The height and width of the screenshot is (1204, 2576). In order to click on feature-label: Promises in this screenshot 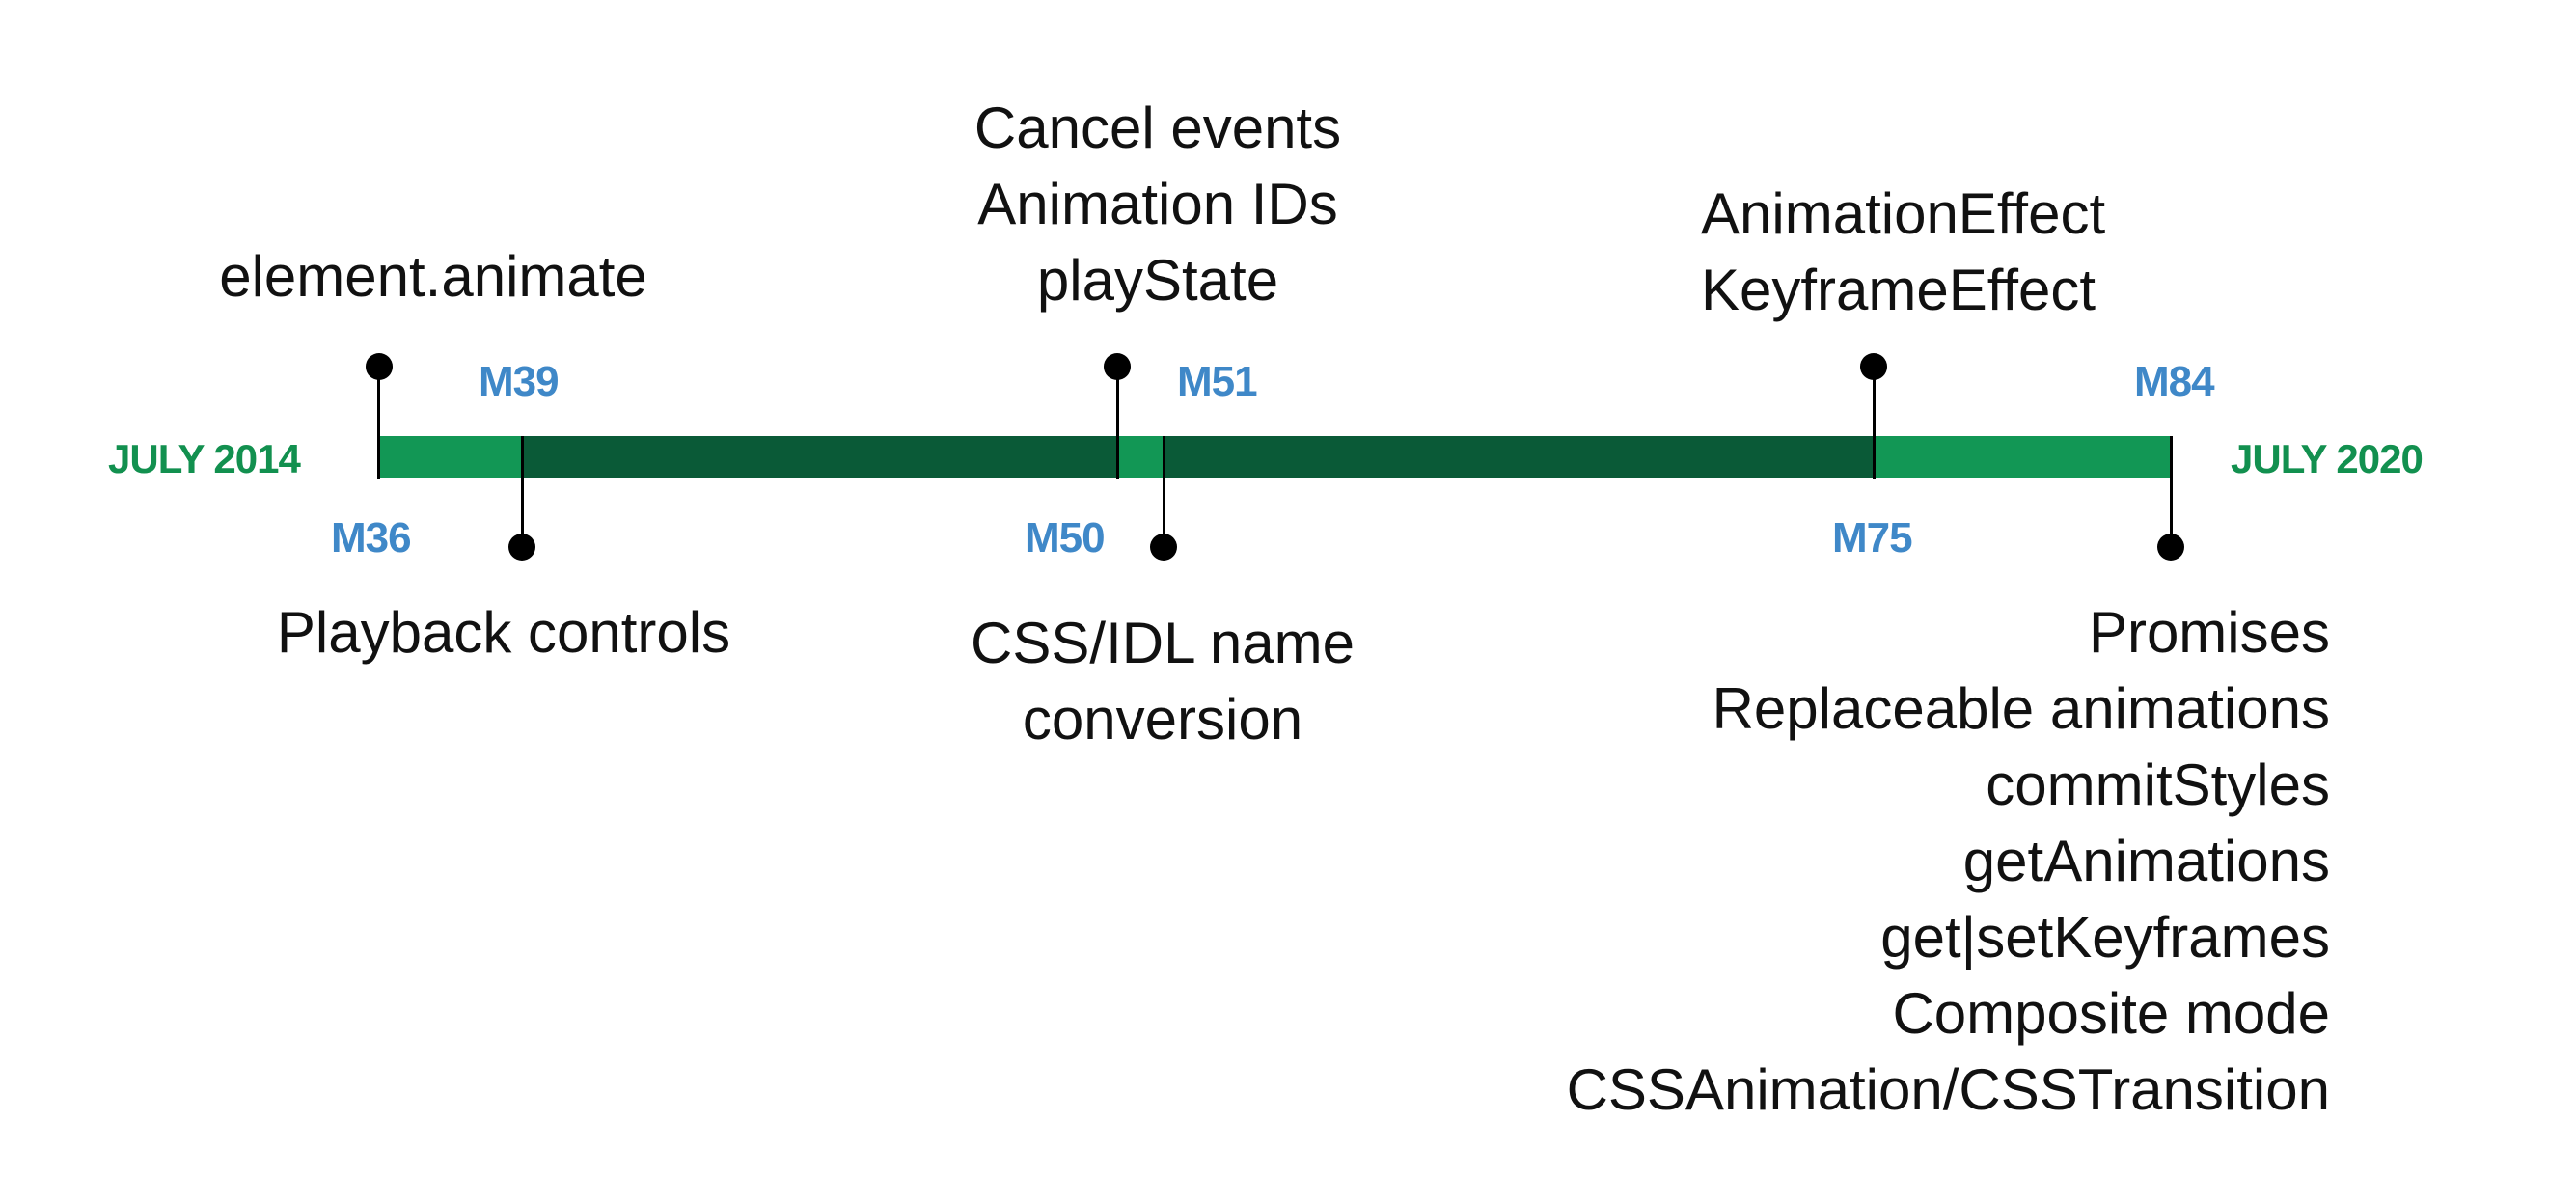, I will do `click(2209, 632)`.